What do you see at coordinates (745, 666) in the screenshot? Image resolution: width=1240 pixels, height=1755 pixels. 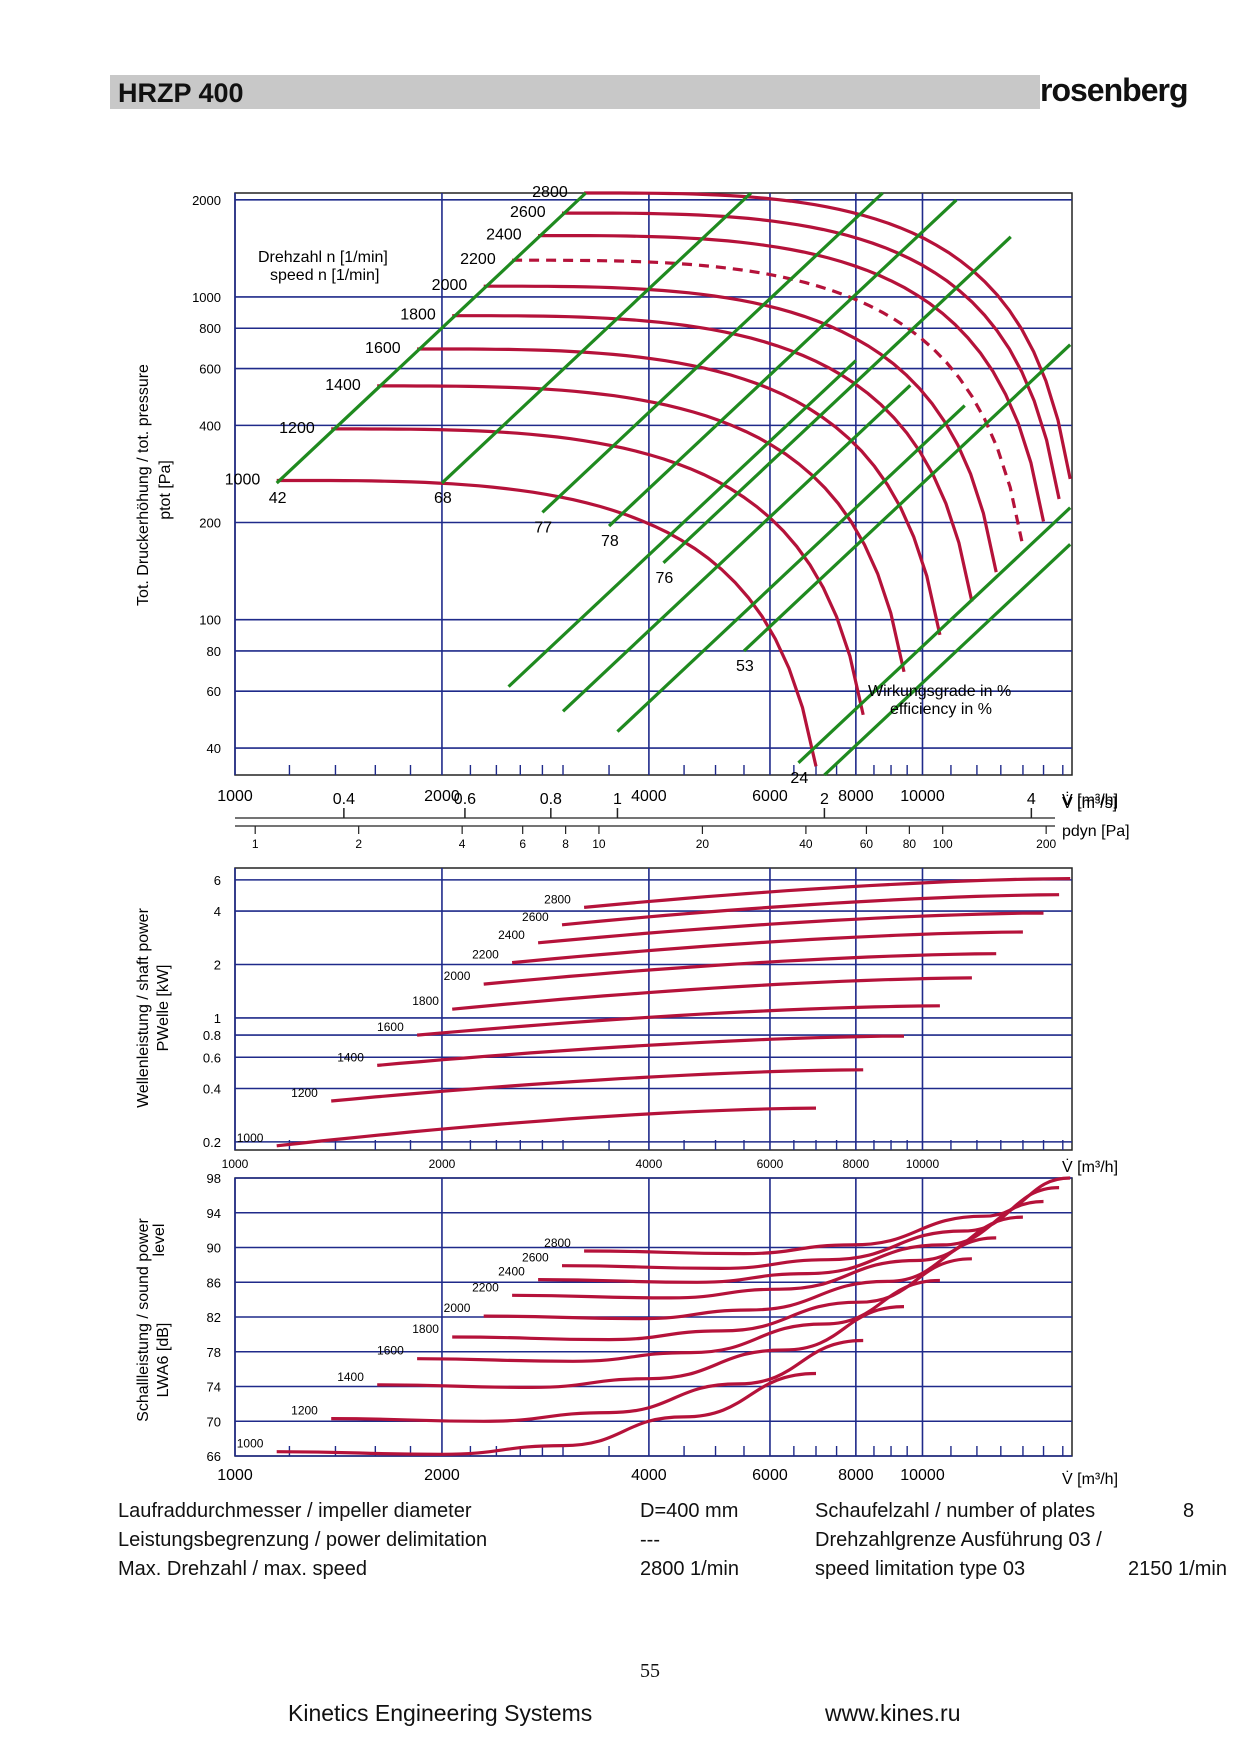 I see `efficiency-label: 53` at bounding box center [745, 666].